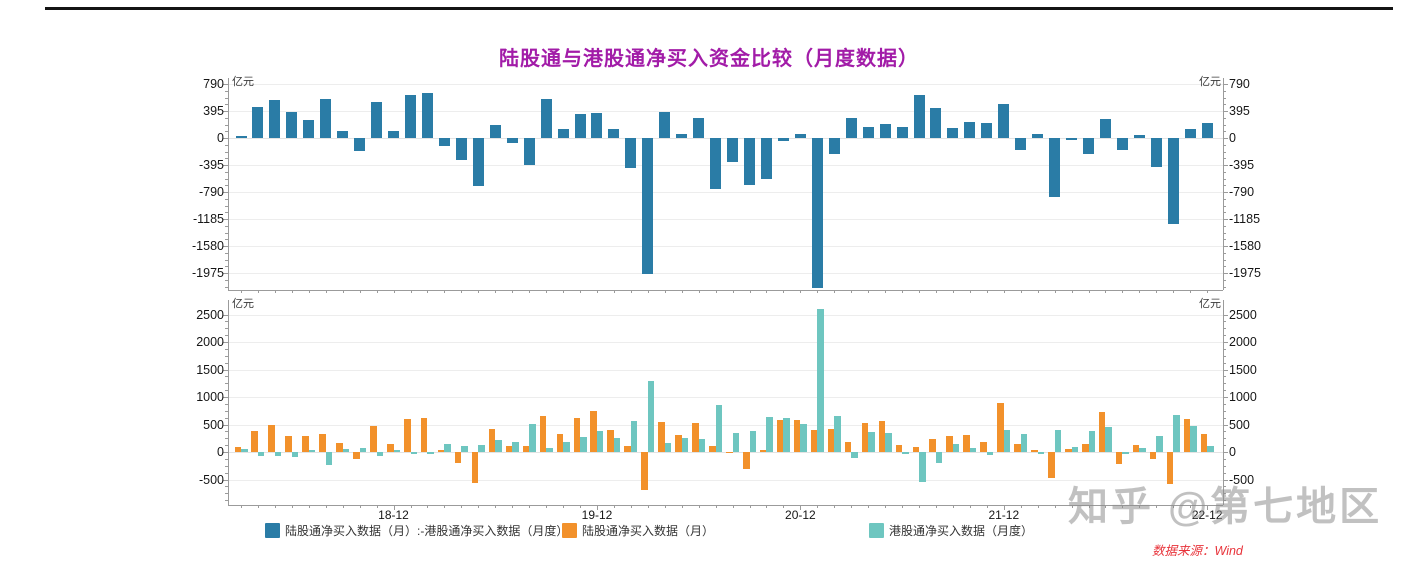 This screenshot has width=1418, height=561. Describe the element at coordinates (416, 530) in the screenshot. I see `legend-item-diff: 陆股通净买入数据（月）:-港股通净买入数据（月度）` at that location.